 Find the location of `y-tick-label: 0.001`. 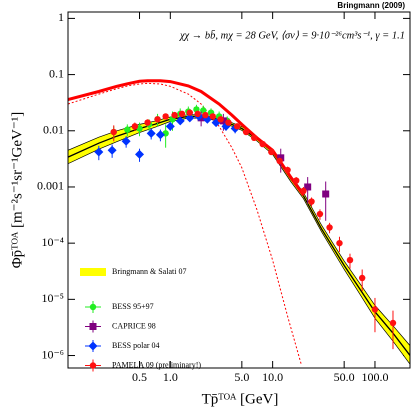

y-tick-label: 0.001 is located at coordinates (50, 186).